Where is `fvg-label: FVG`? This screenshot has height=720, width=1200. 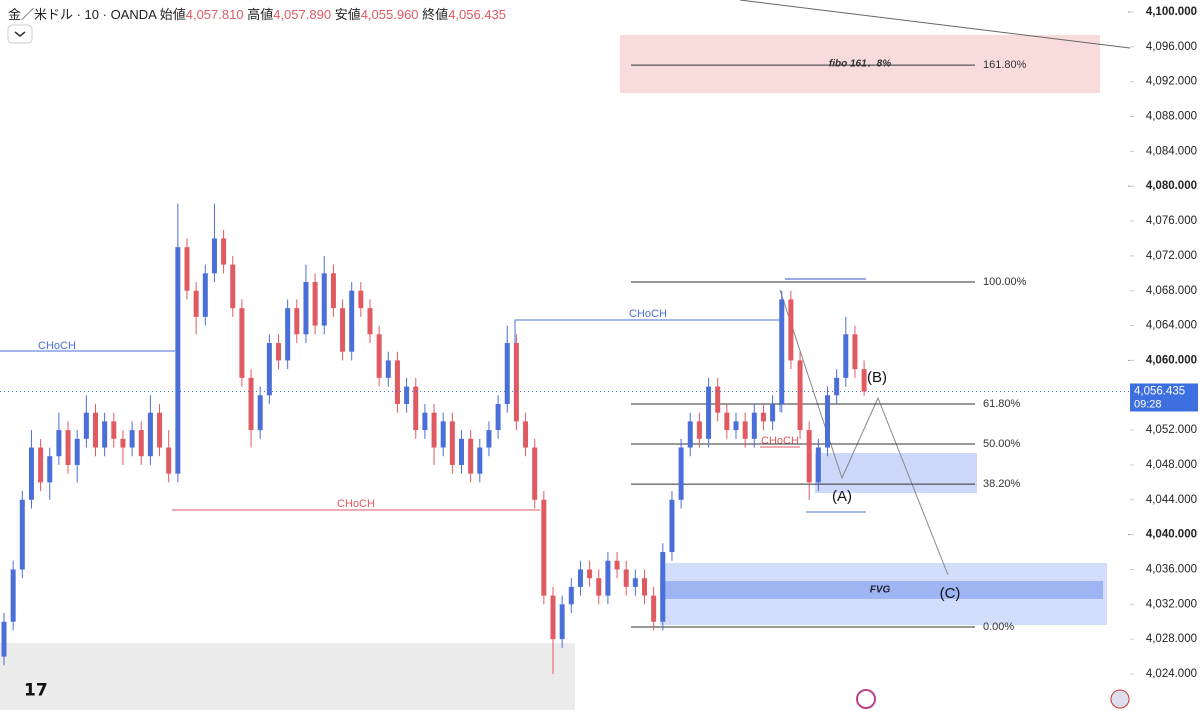 fvg-label: FVG is located at coordinates (880, 590).